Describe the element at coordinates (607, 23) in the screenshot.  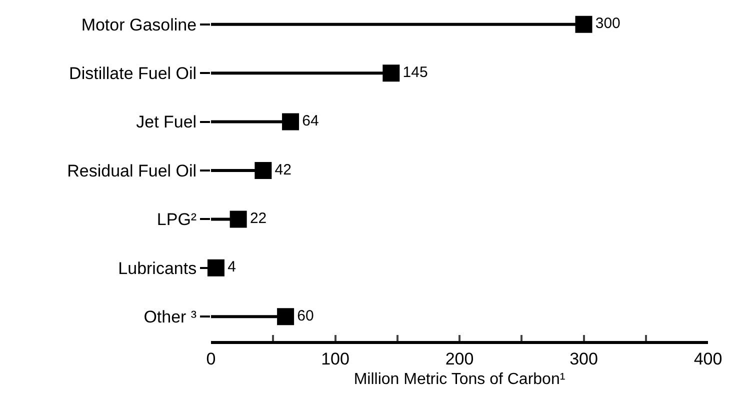
I see `data-label: 300` at that location.